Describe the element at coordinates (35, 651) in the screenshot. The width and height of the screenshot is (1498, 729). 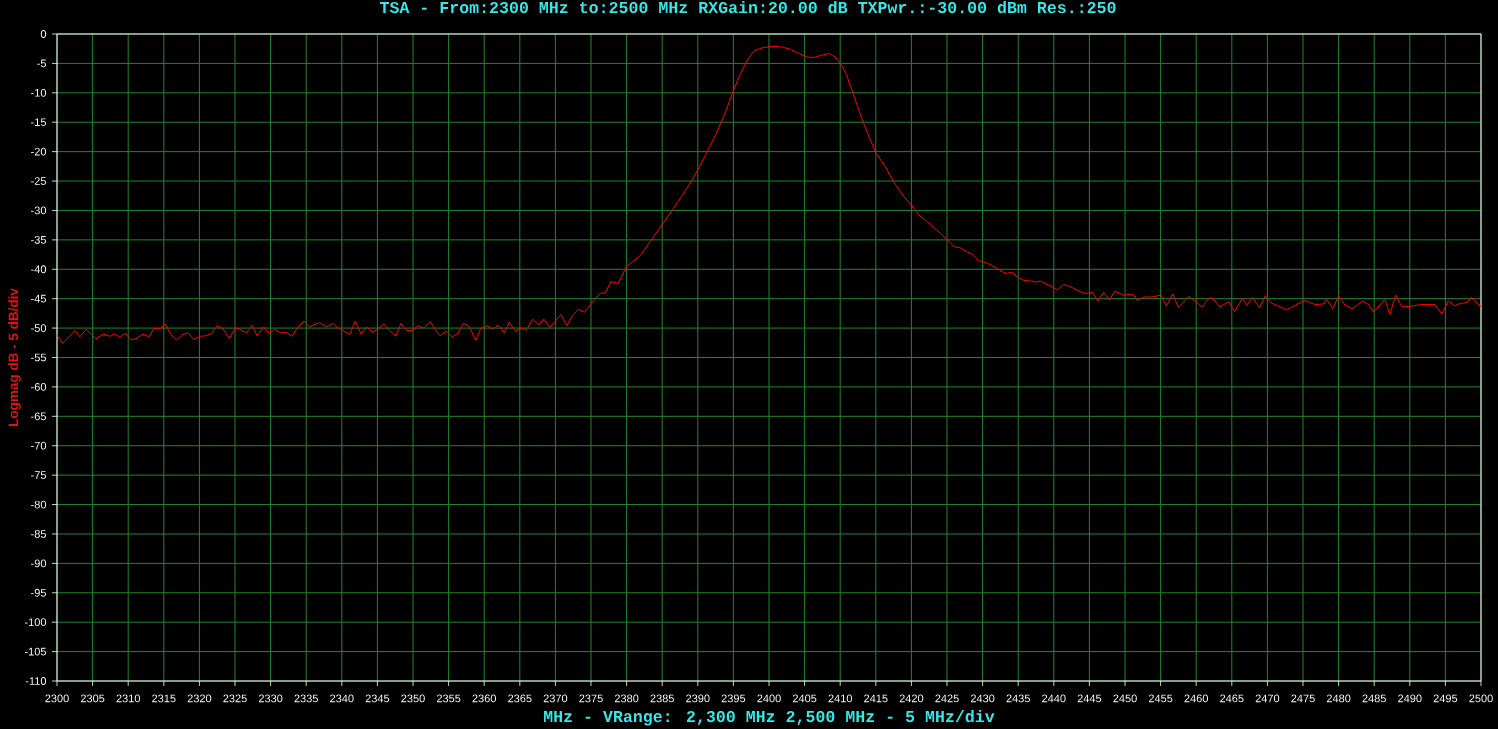
I see `y-tick-label: -105` at that location.